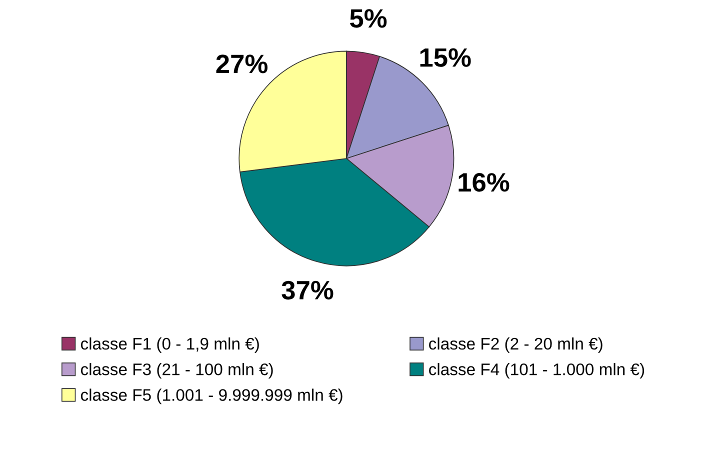  Describe the element at coordinates (211, 396) in the screenshot. I see `legend-label: classe F5 (1.001 - 9.999.999 mln €)` at that location.